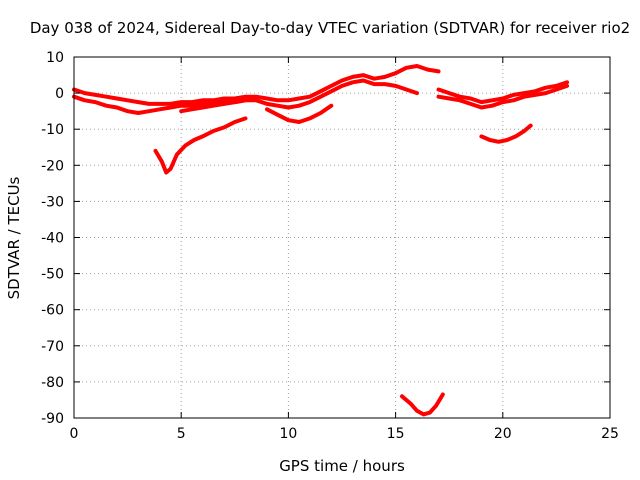  Describe the element at coordinates (213, 106) in the screenshot. I see `series-band-5-8h` at that location.